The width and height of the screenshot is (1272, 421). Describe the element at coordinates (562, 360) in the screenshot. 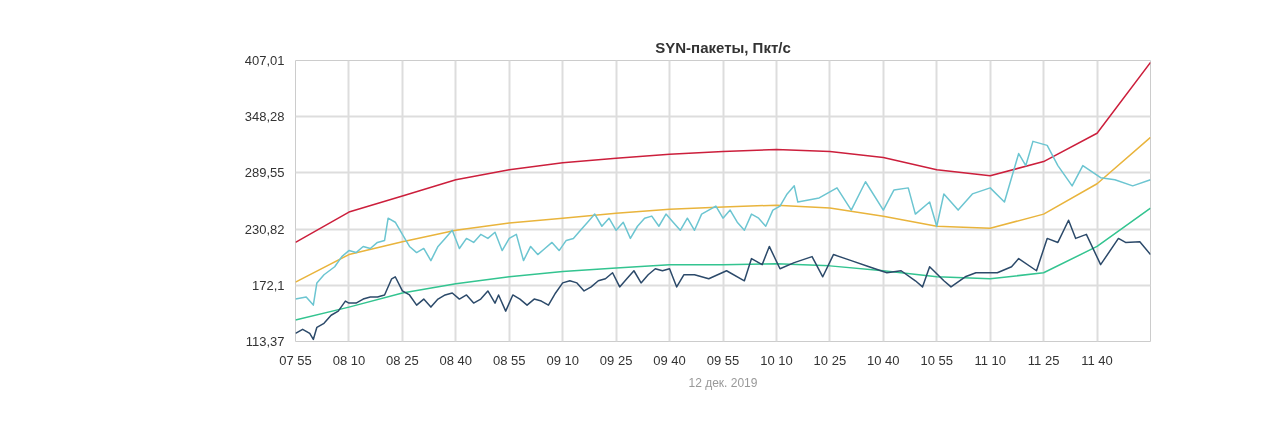

I see `x-tick-label: 09 10` at that location.